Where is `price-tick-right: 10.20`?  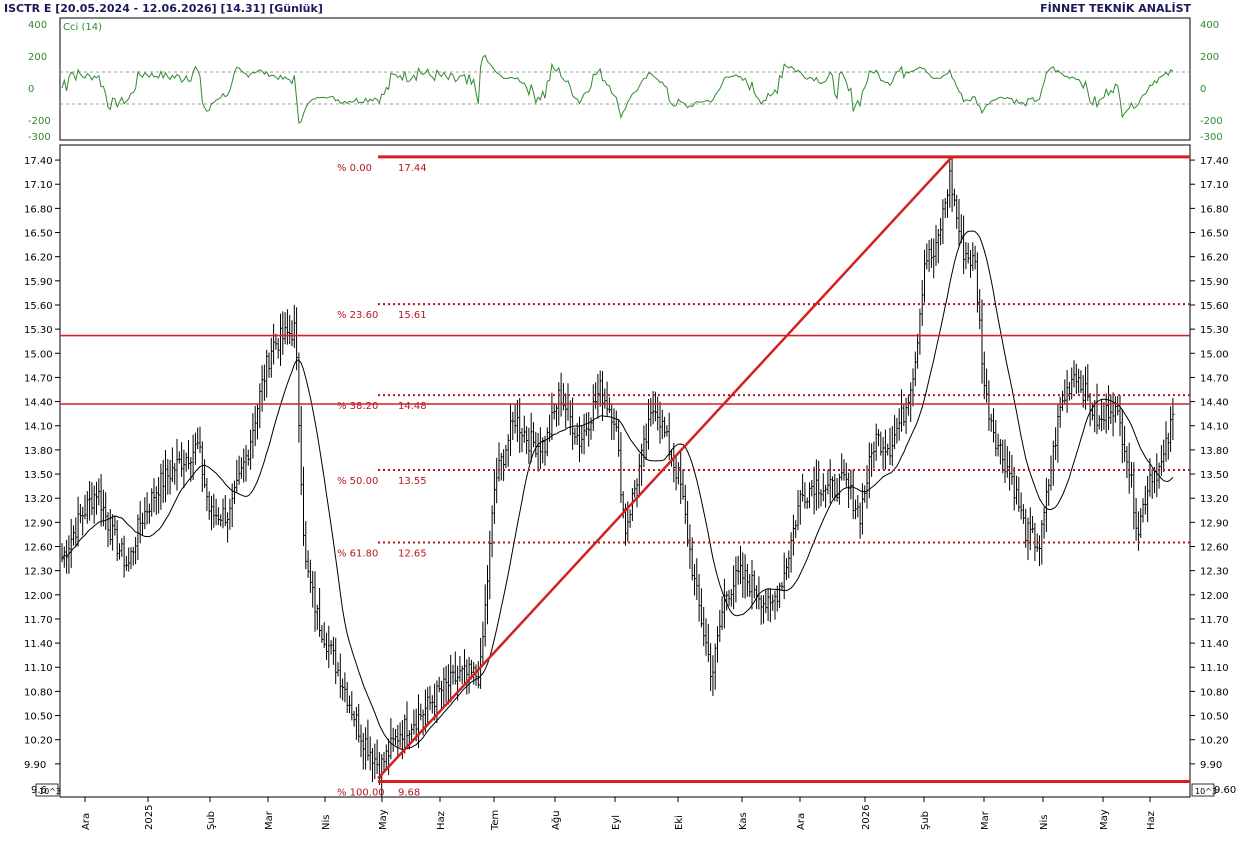 price-tick-right: 10.20 is located at coordinates (1214, 741).